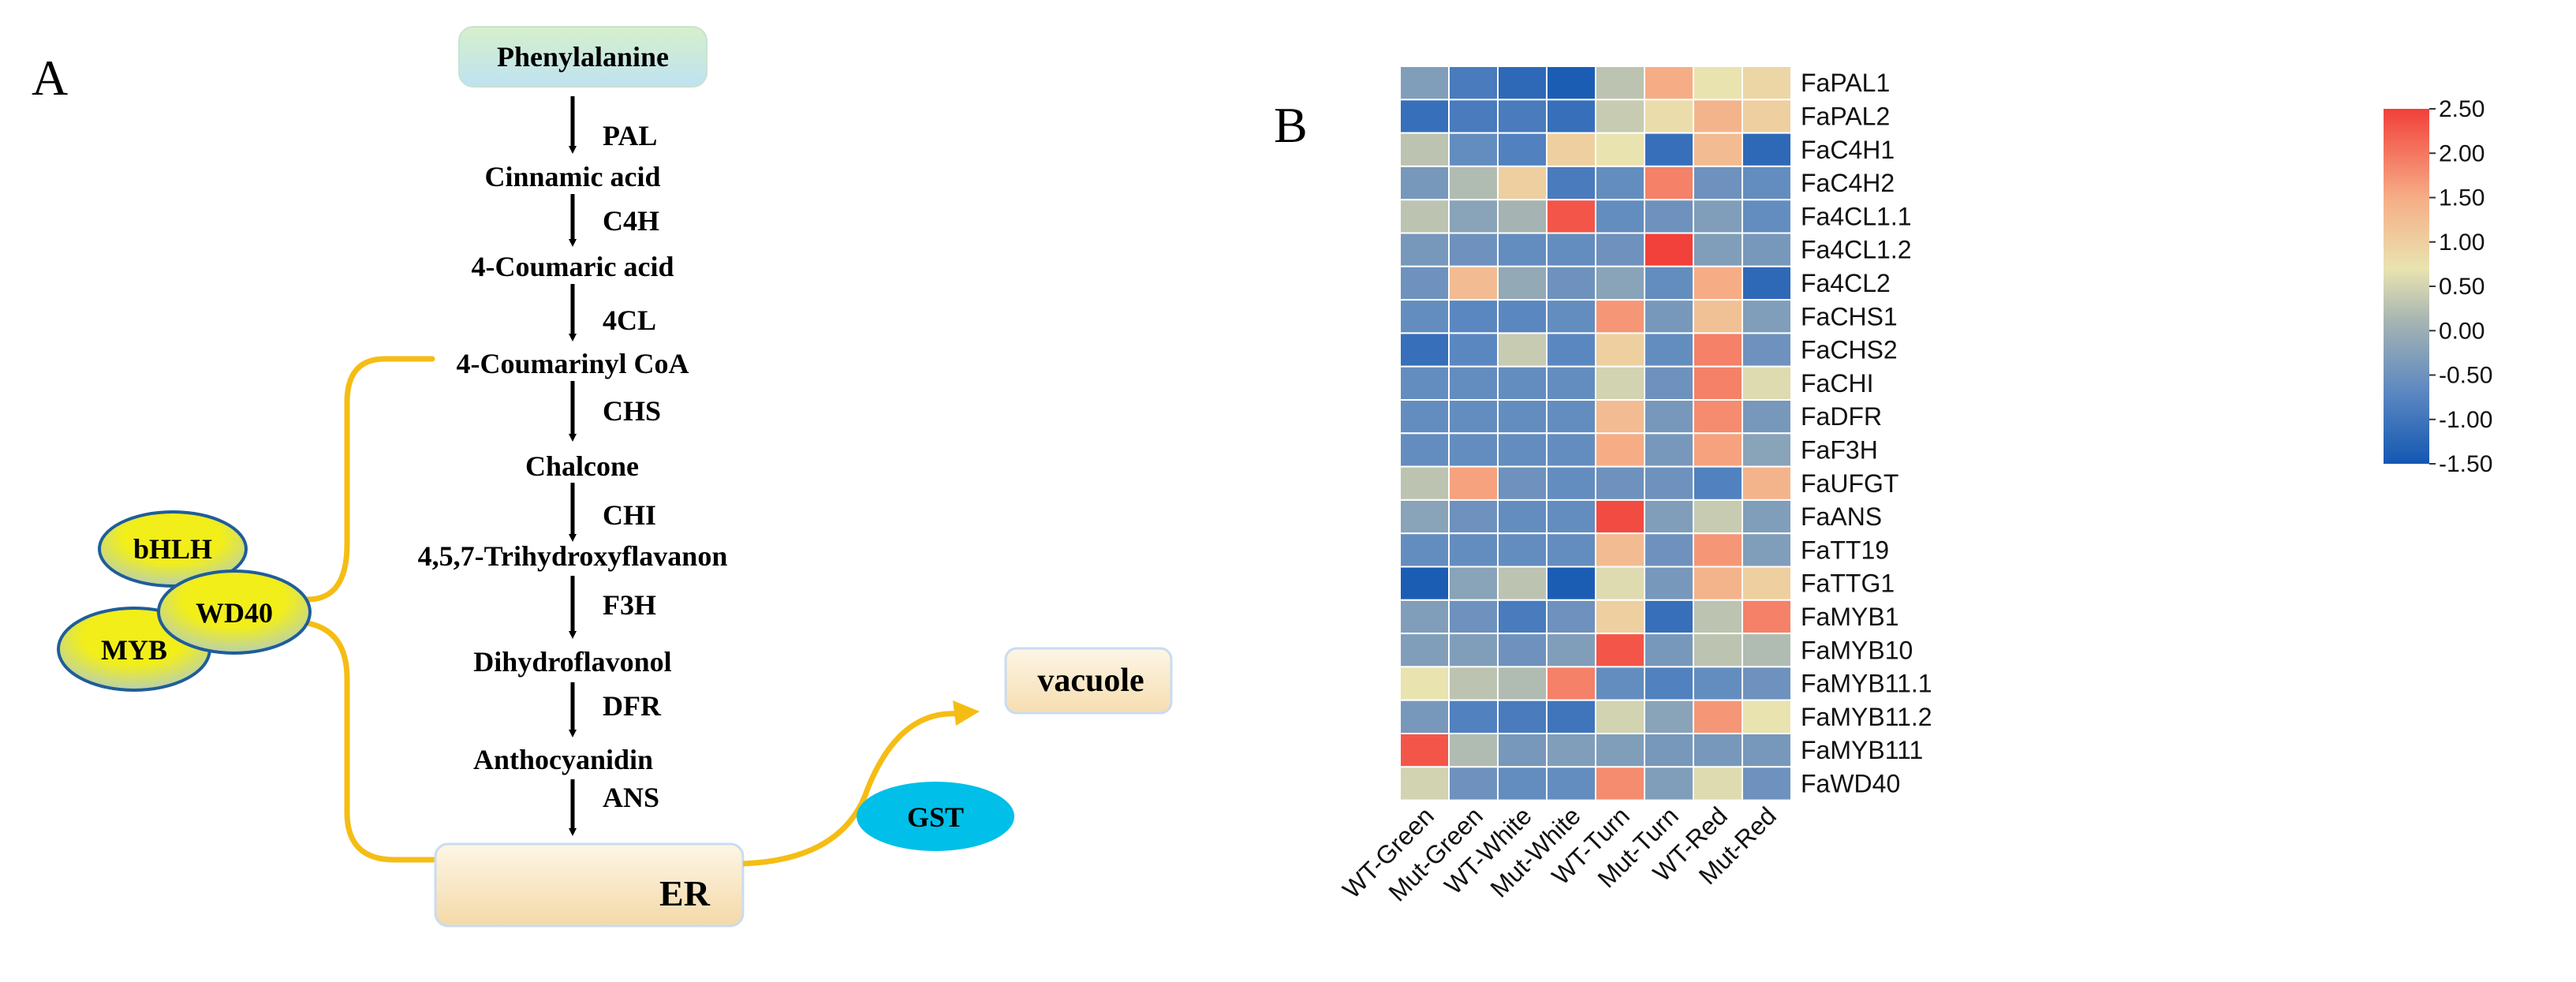 This screenshot has height=982, width=2576. Describe the element at coordinates (370, 609) in the screenshot. I see `tf-connector-lines` at that location.